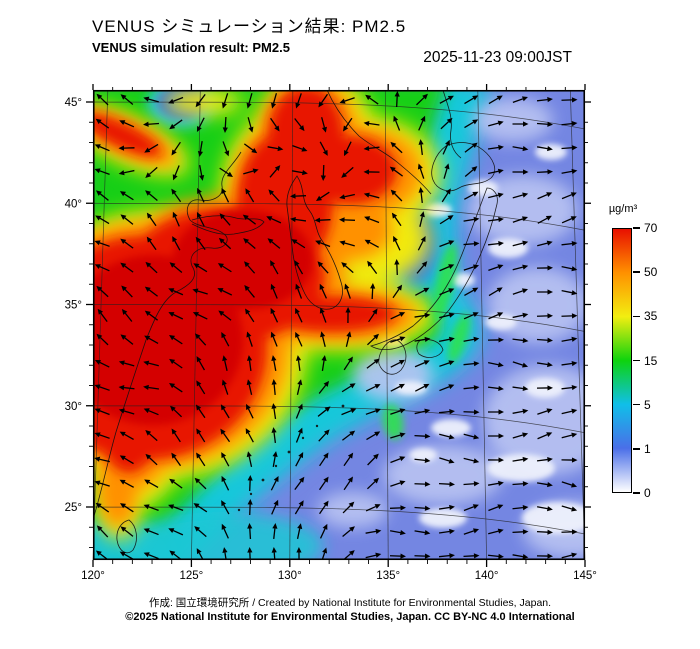  What do you see at coordinates (191, 47) in the screenshot?
I see `page-title-english: VENUS simulation result: PM2.5` at bounding box center [191, 47].